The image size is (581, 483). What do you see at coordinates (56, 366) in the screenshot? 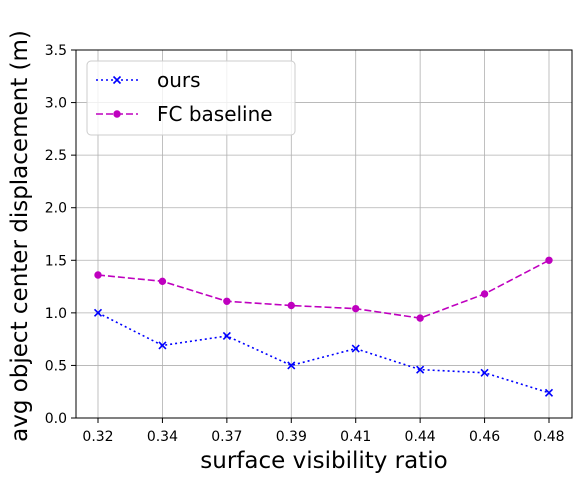
I see `y-tick-label: 0.5` at bounding box center [56, 366].